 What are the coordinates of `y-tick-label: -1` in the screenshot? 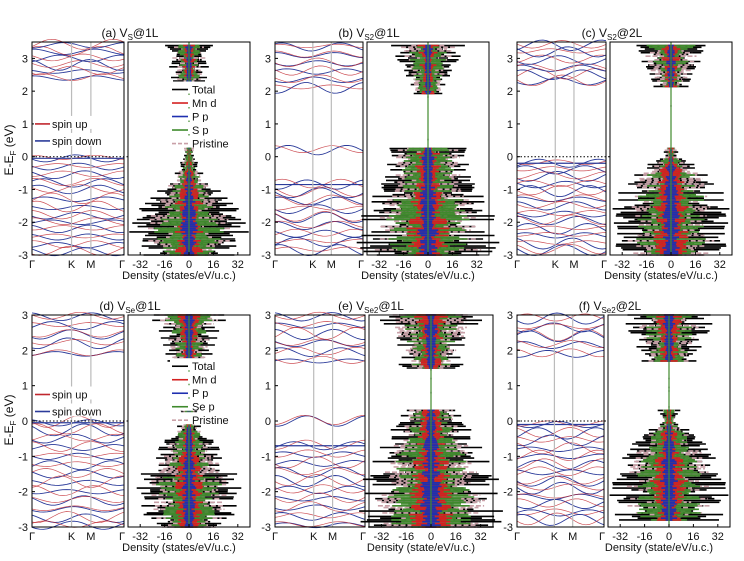 It's located at (23, 190).